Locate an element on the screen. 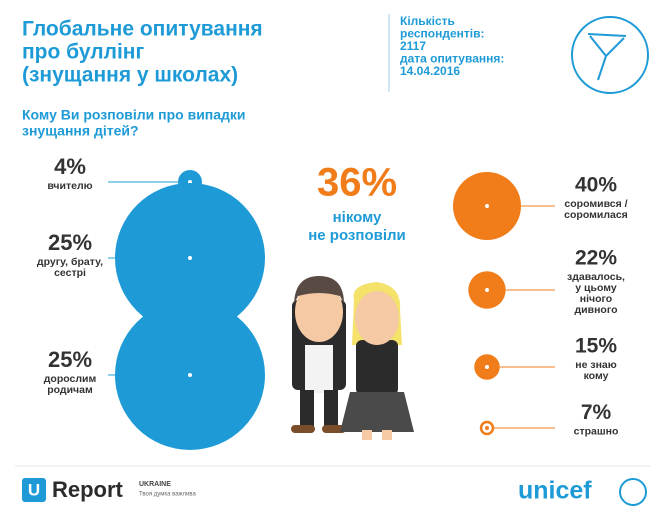 This screenshot has width=665, height=527. slingshot-icon is located at coordinates (610, 55).